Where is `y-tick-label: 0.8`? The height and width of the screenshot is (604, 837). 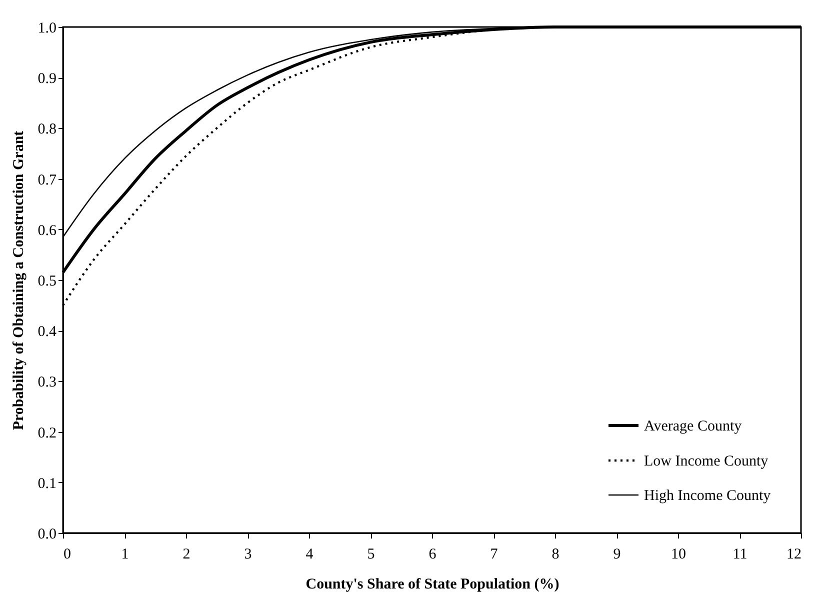 y-tick-label: 0.8 is located at coordinates (47, 130).